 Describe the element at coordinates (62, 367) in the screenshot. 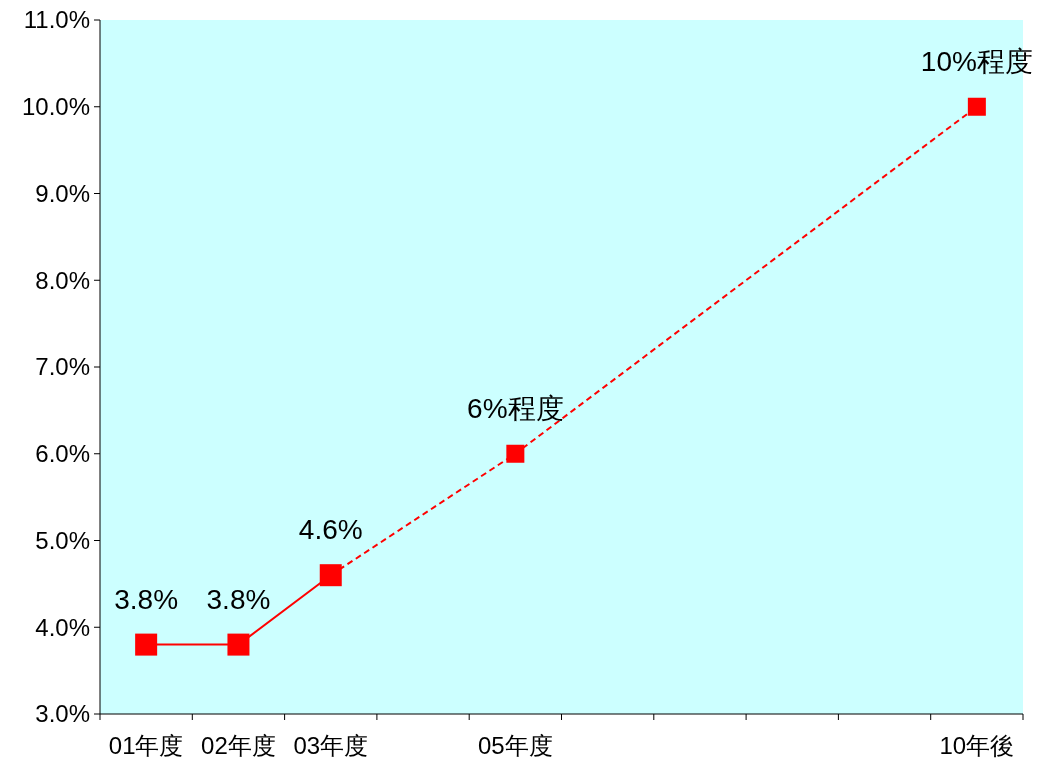

I see `y-tick-label: 7.0%` at that location.